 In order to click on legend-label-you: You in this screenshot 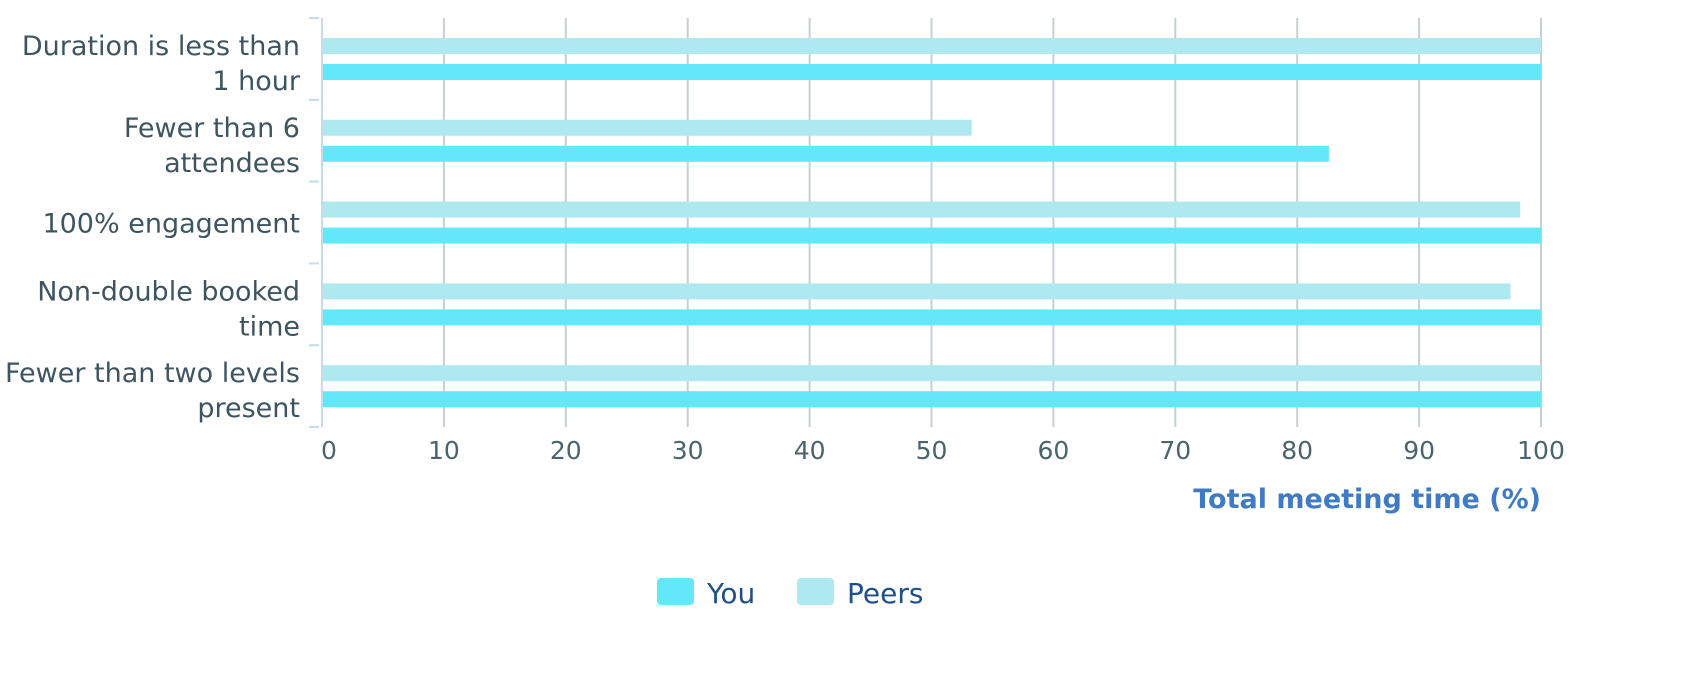, I will do `click(730, 593)`.